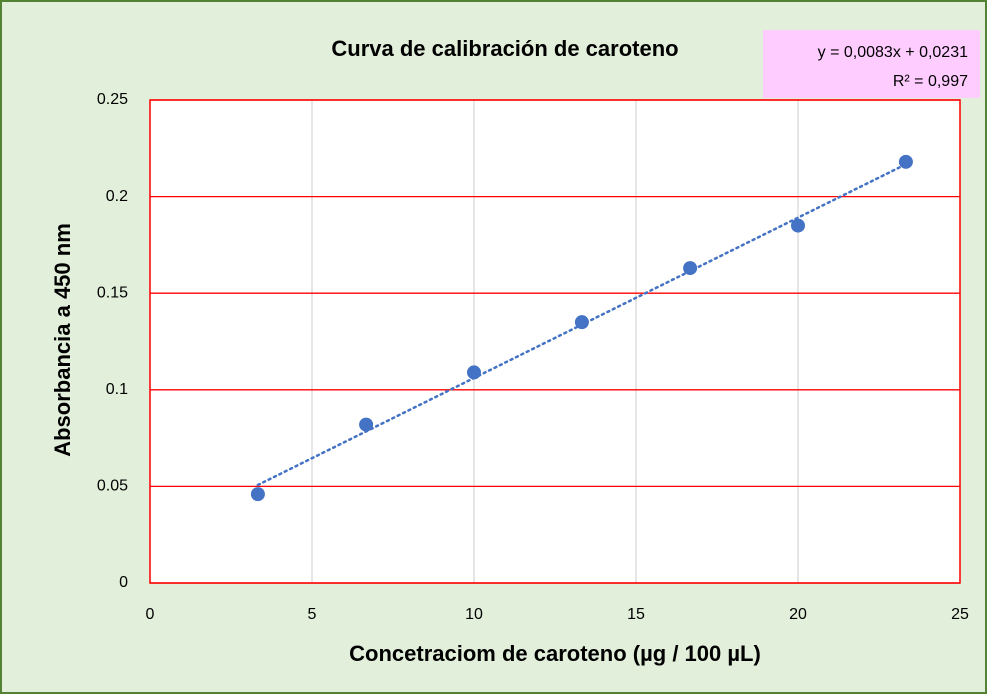 The image size is (988, 695). What do you see at coordinates (555, 653) in the screenshot?
I see `x-axis-label: Concetraciom de caroteno (µg / 100 µL)` at bounding box center [555, 653].